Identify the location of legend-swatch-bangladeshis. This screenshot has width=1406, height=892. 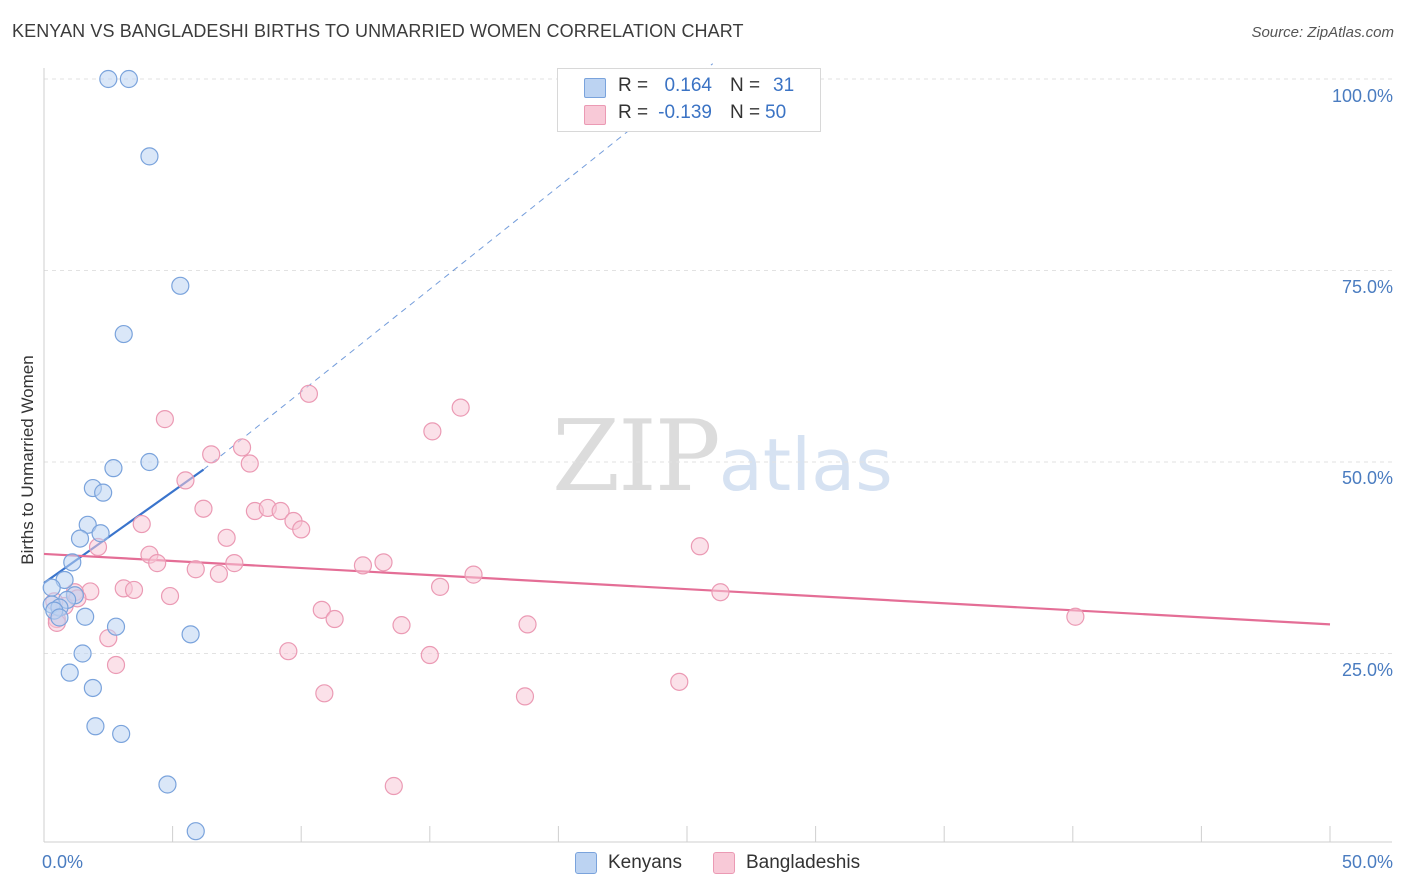
(595, 115).